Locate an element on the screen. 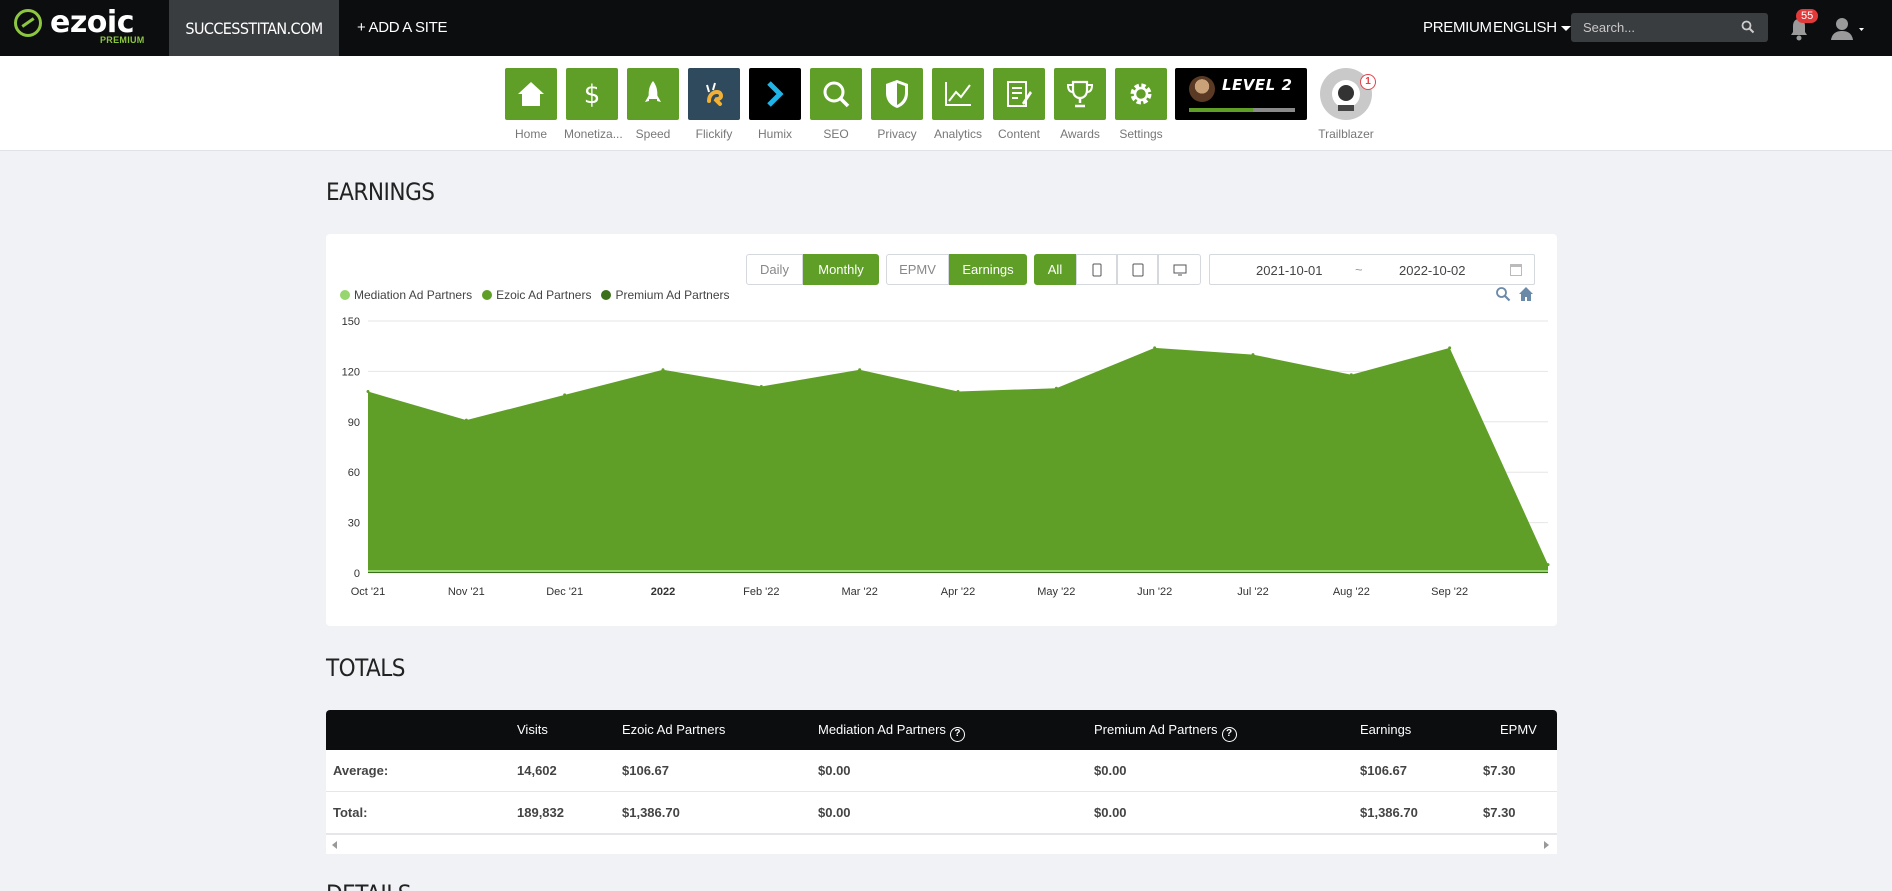 The width and height of the screenshot is (1892, 891). mobile-icon is located at coordinates (1096, 269).